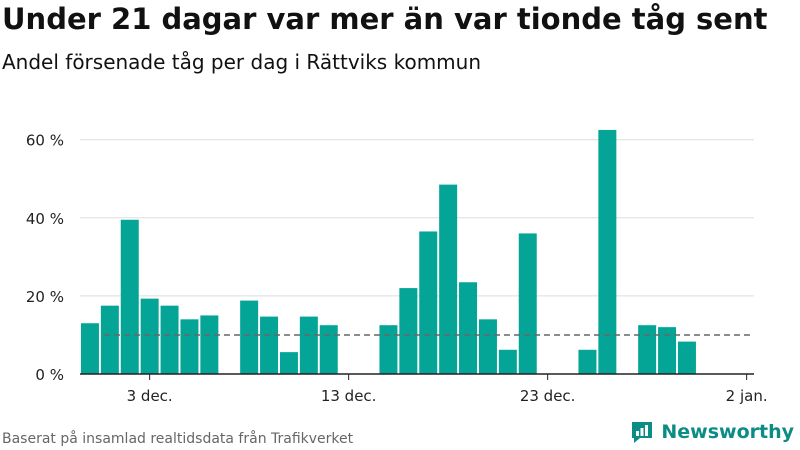  What do you see at coordinates (45, 297) in the screenshot?
I see `y-tick-label: 20 %` at bounding box center [45, 297].